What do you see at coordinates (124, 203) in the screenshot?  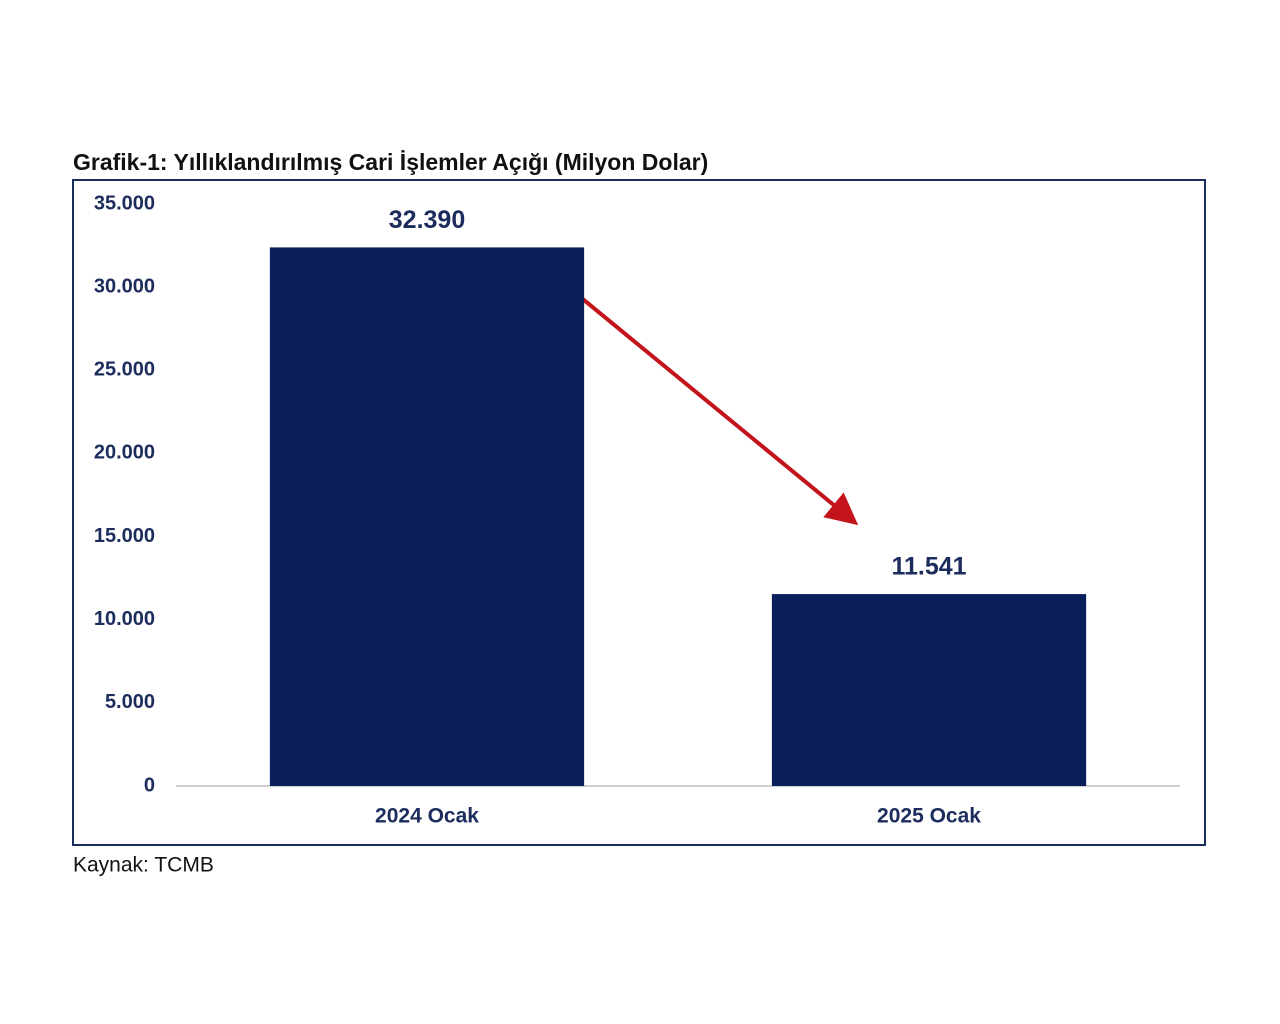 I see `y-tick-label: 35.000` at bounding box center [124, 203].